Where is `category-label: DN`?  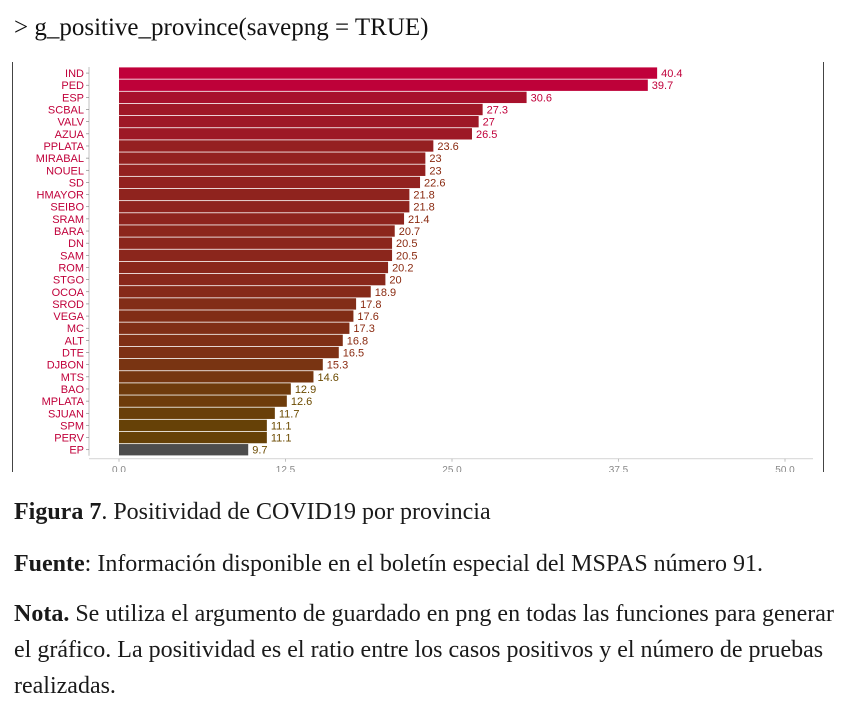
category-label: DN is located at coordinates (76, 244).